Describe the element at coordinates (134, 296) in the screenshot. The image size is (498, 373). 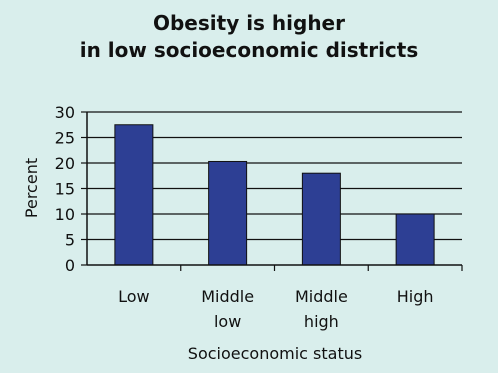
I see `x-tick-label: Low` at that location.